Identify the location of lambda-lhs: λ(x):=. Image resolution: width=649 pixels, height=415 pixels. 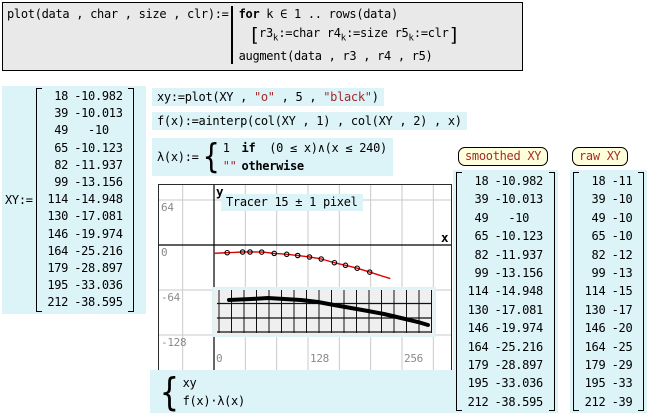
(178, 157).